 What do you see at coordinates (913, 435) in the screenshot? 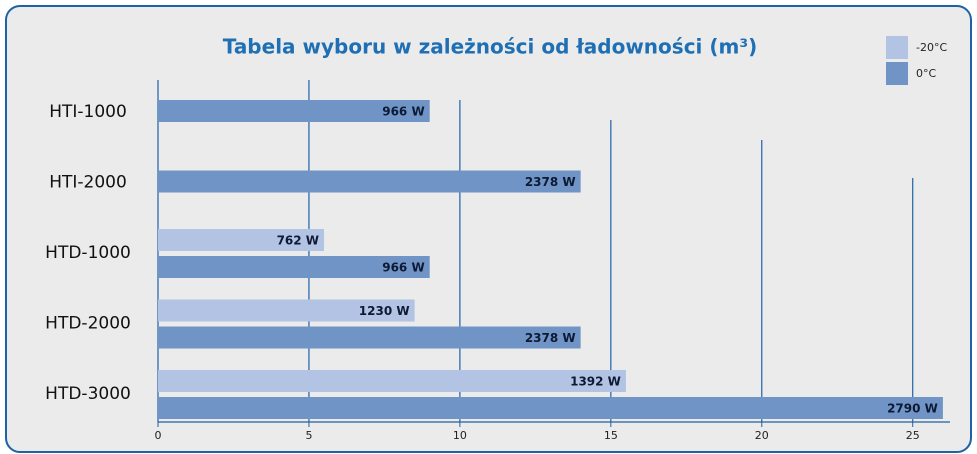
I see `x-tick-label: 25` at bounding box center [913, 435].